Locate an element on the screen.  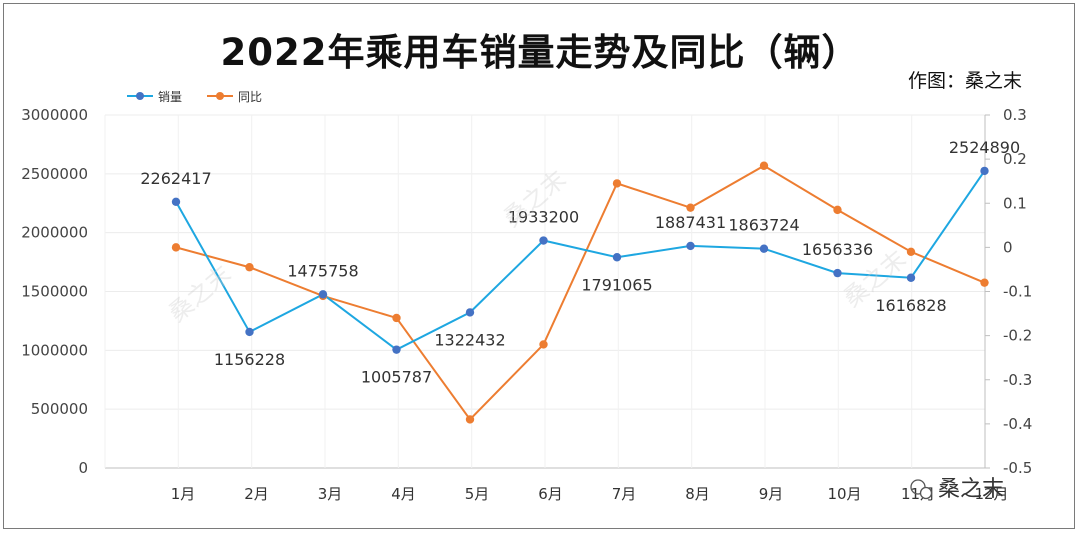
y-right-tick-label: 0 is located at coordinates (1008, 247).